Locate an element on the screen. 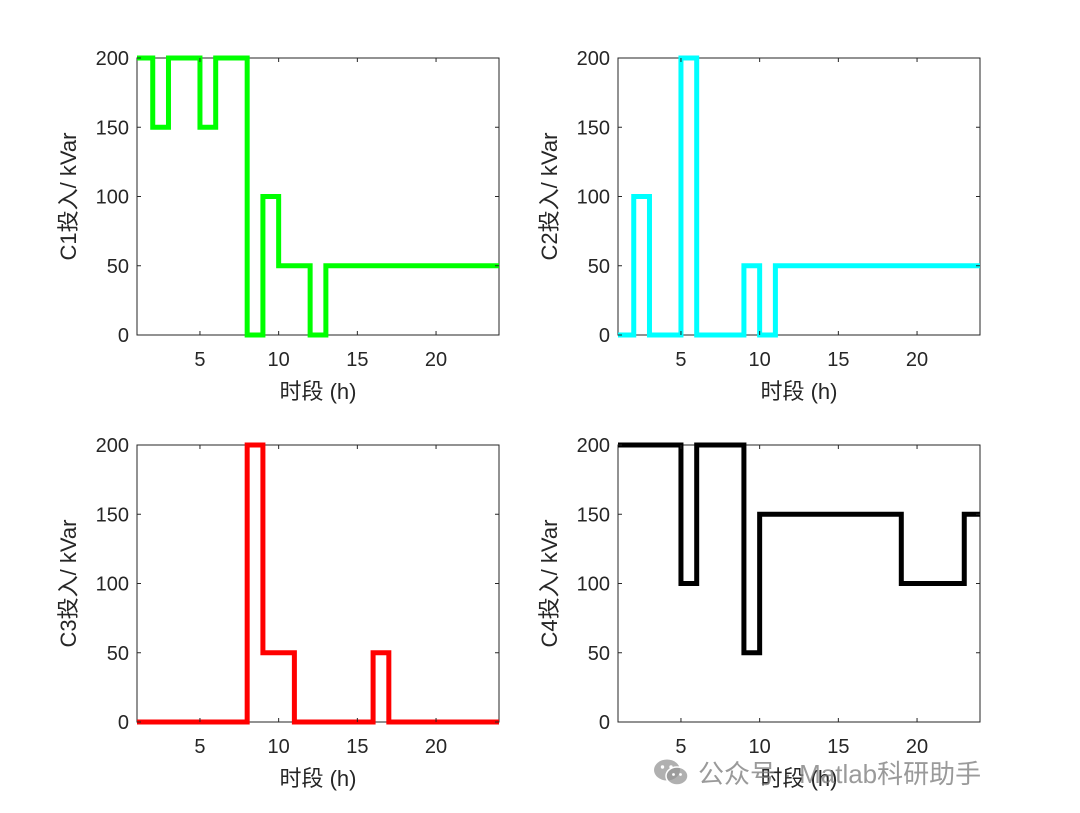 The width and height of the screenshot is (1080, 813). axes-box-c3 is located at coordinates (318, 583).